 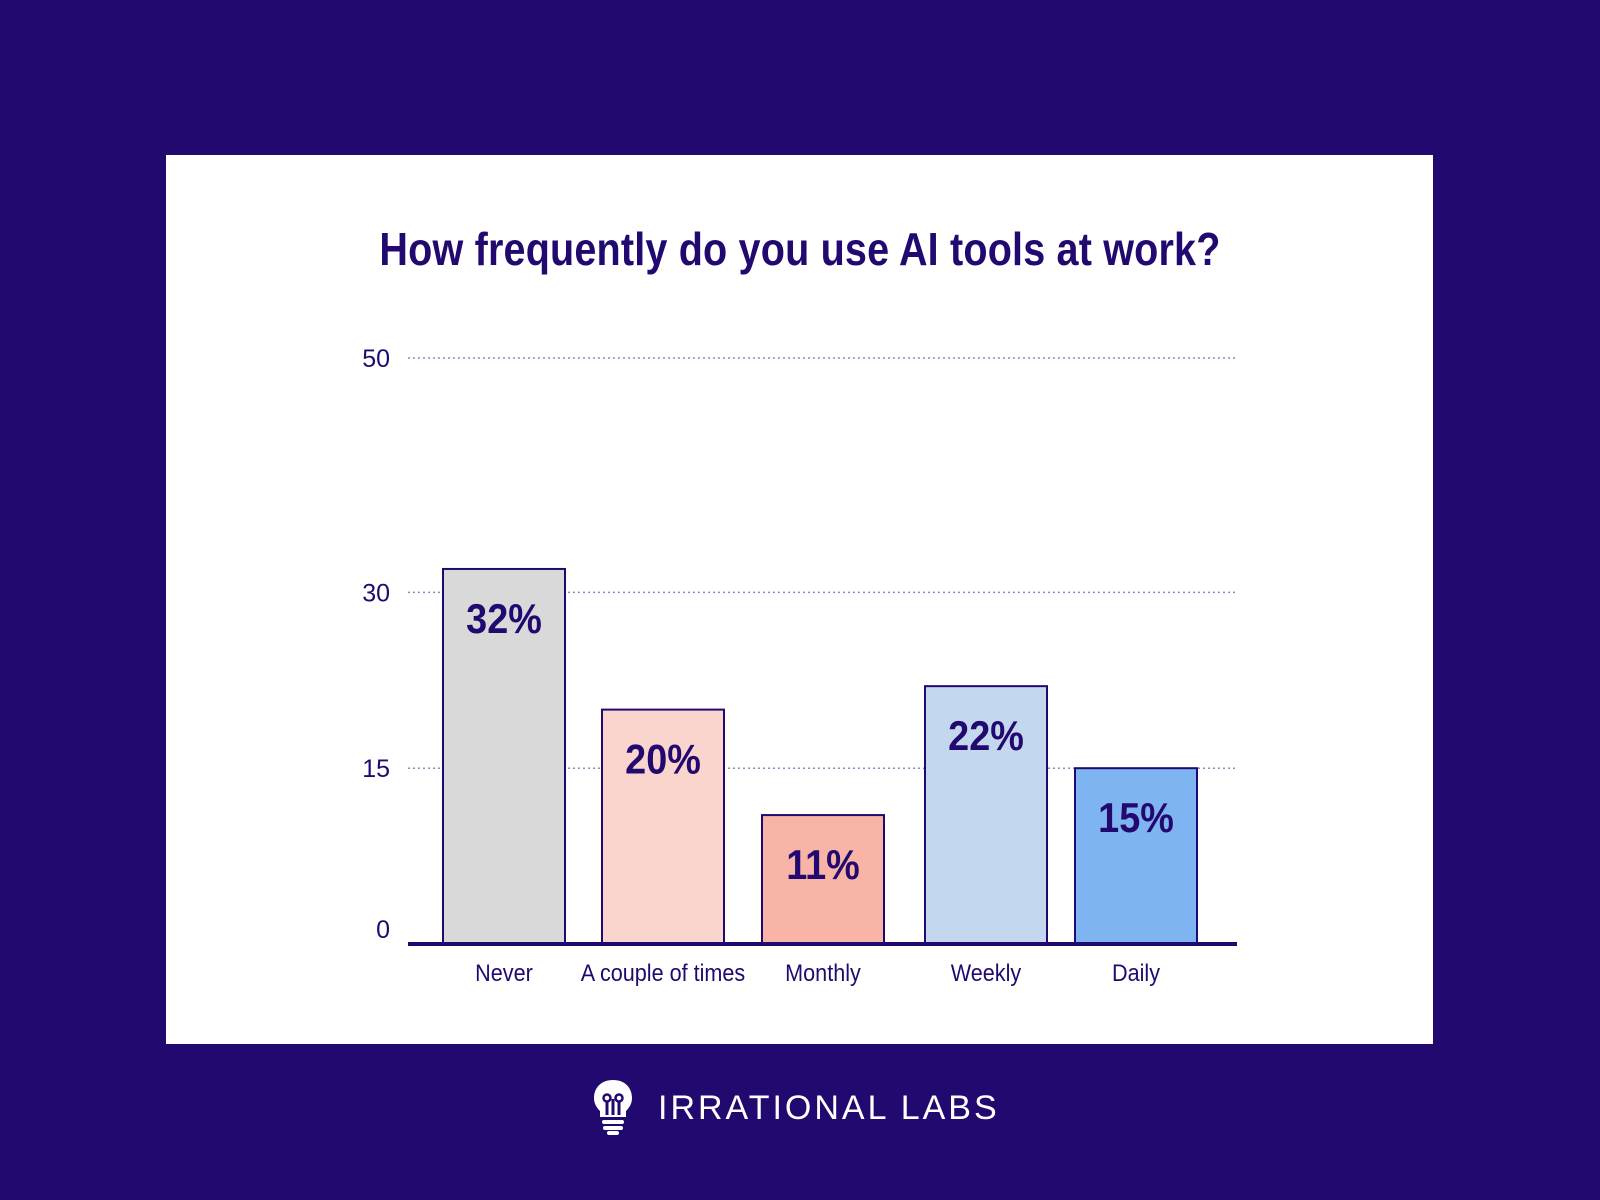 What do you see at coordinates (823, 865) in the screenshot?
I see `bar-value-label: 11%` at bounding box center [823, 865].